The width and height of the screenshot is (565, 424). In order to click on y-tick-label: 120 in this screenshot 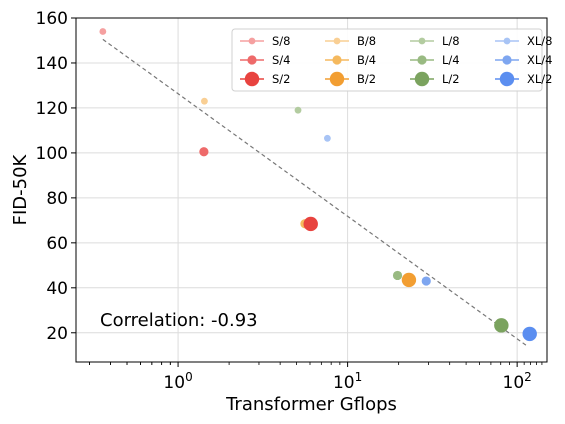, I will do `click(52, 109)`.